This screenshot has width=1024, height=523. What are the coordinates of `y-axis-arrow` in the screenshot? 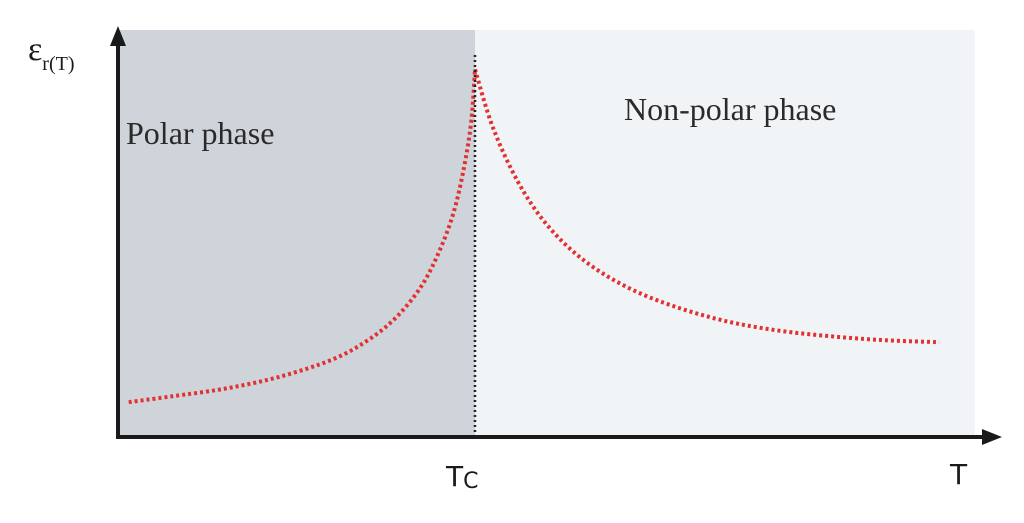 It's located at (118, 36).